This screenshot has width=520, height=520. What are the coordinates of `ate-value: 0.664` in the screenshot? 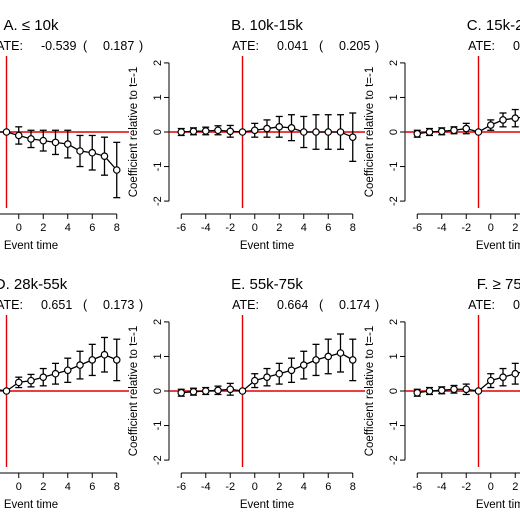 It's located at (292, 305).